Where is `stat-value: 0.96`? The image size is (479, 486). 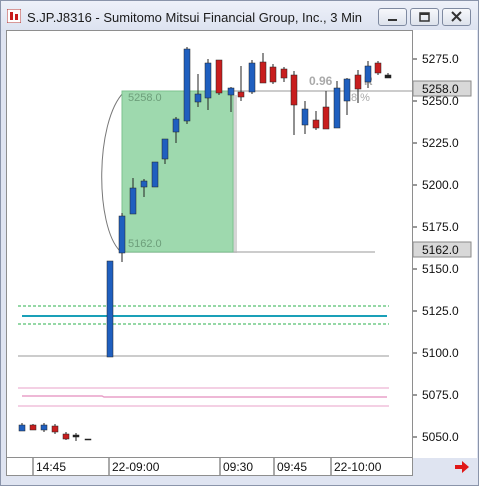 stat-value: 0.96 is located at coordinates (321, 81).